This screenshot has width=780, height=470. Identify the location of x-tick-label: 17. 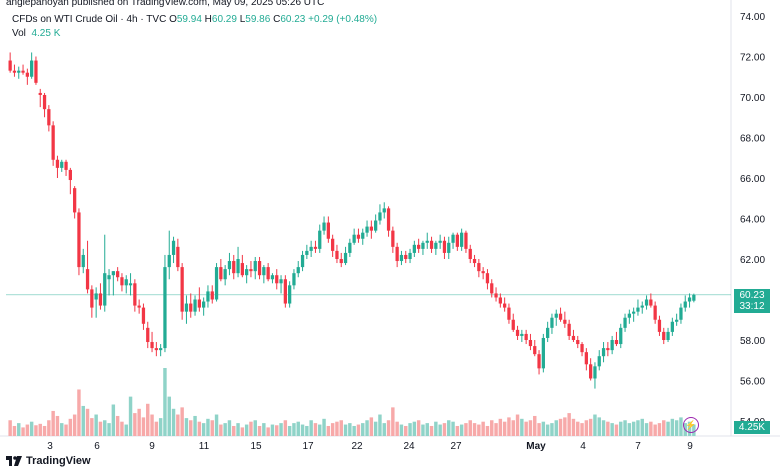
(308, 446).